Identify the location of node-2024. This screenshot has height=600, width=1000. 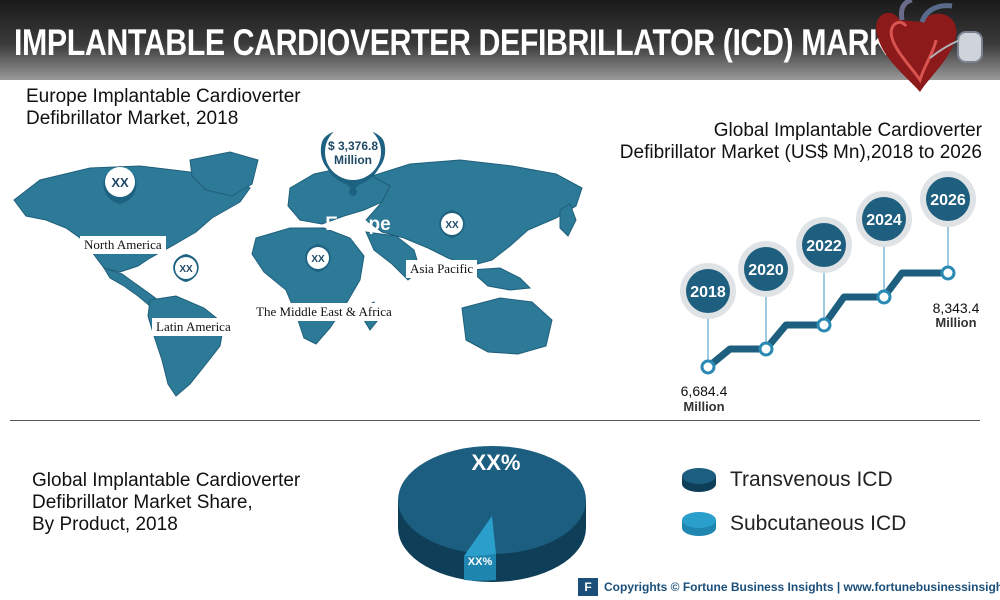
(884, 297).